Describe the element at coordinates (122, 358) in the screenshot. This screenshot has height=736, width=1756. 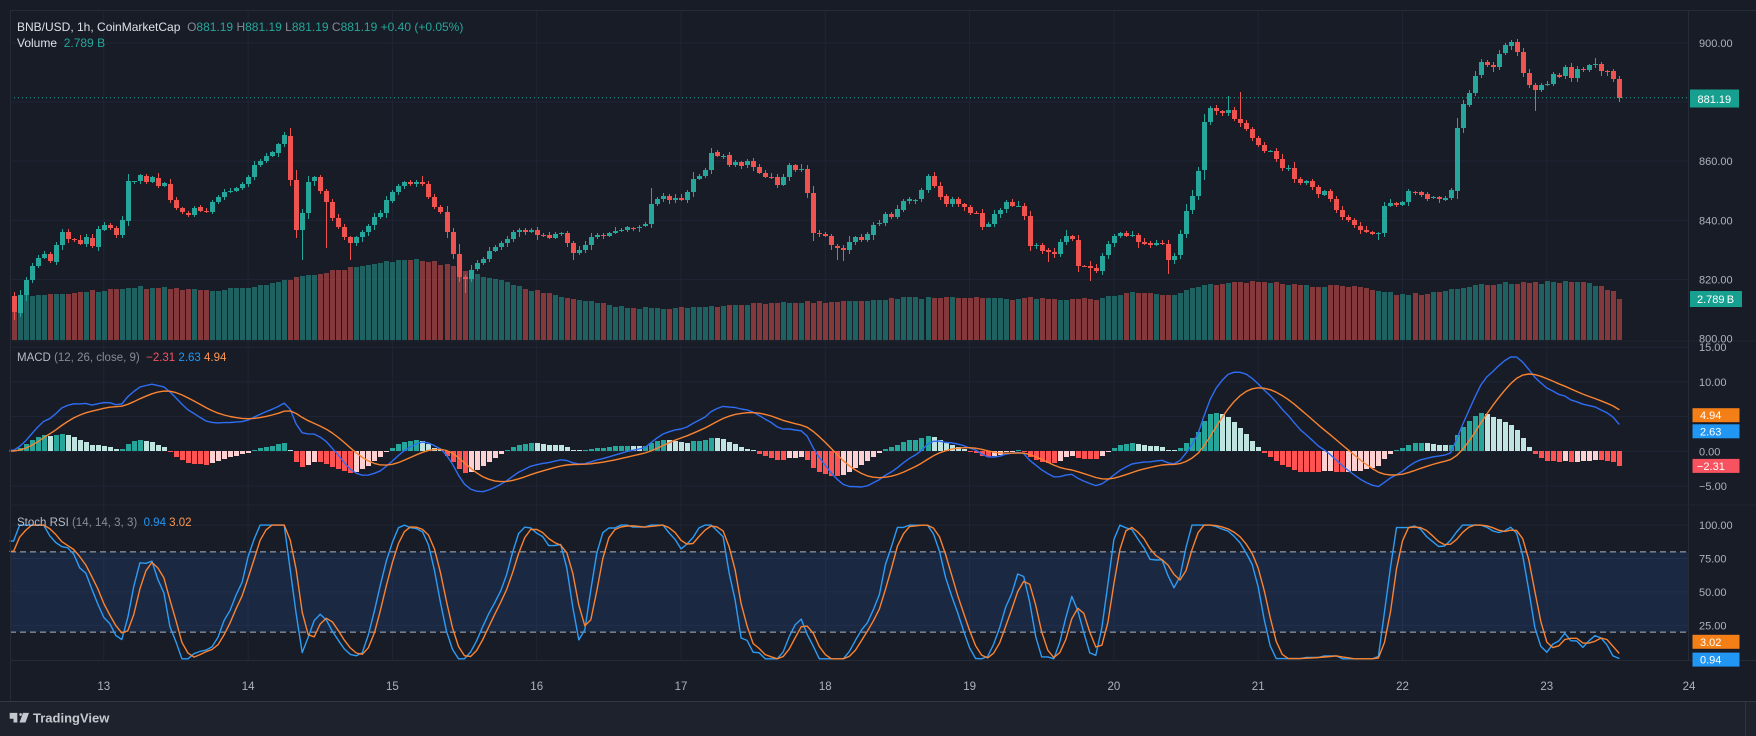
I see `svg-text:MACD (12, 26, close, 9) −2.31: MACD (12, 26, close, 9) −2.31 2.63 4.94` at that location.